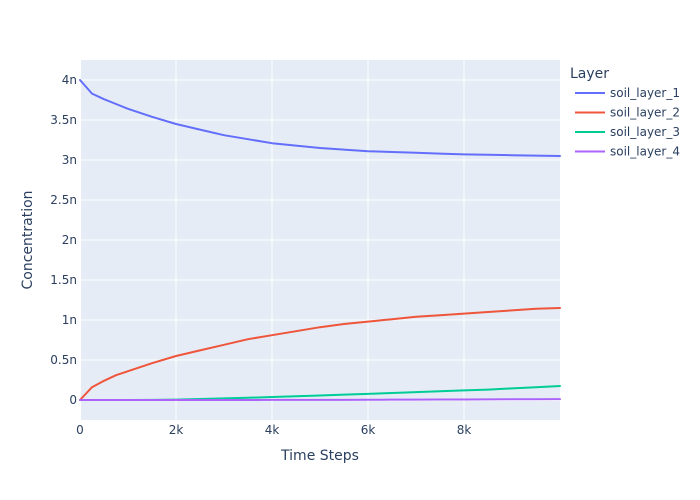 This screenshot has width=700, height=500. What do you see at coordinates (69, 80) in the screenshot?
I see `y-tick-label: 4n` at bounding box center [69, 80].